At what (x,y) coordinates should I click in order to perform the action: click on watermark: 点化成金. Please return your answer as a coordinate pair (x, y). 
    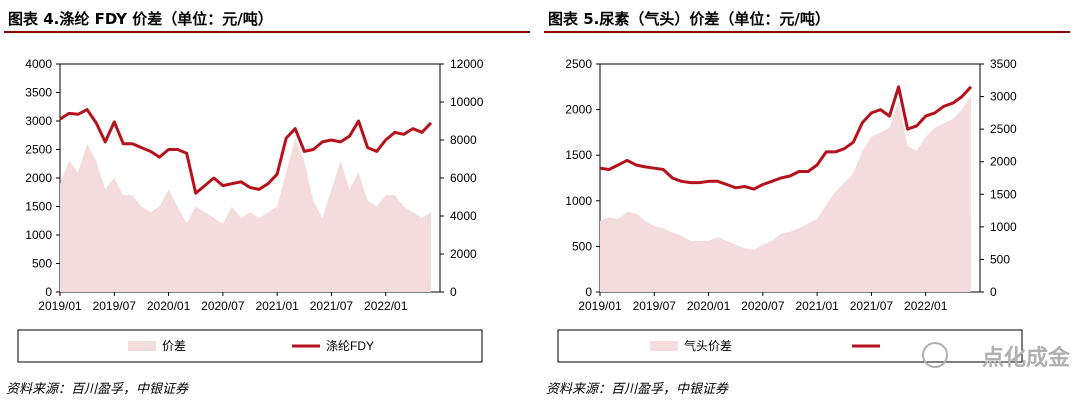
    Looking at the image, I should click on (1025, 358).